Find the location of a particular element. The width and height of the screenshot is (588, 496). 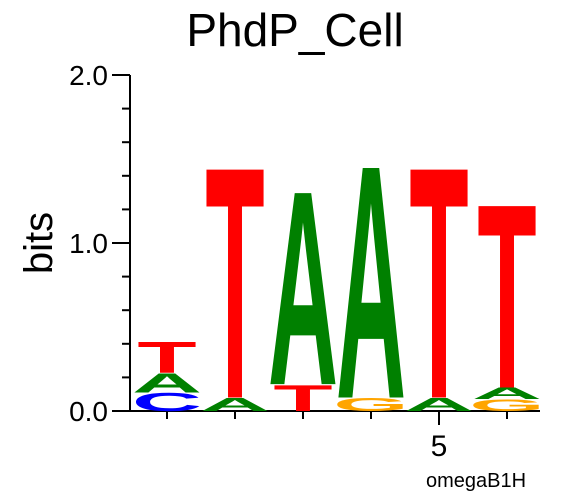

y-axis: 0.0 1.0 2.0 is located at coordinates (100, 243).